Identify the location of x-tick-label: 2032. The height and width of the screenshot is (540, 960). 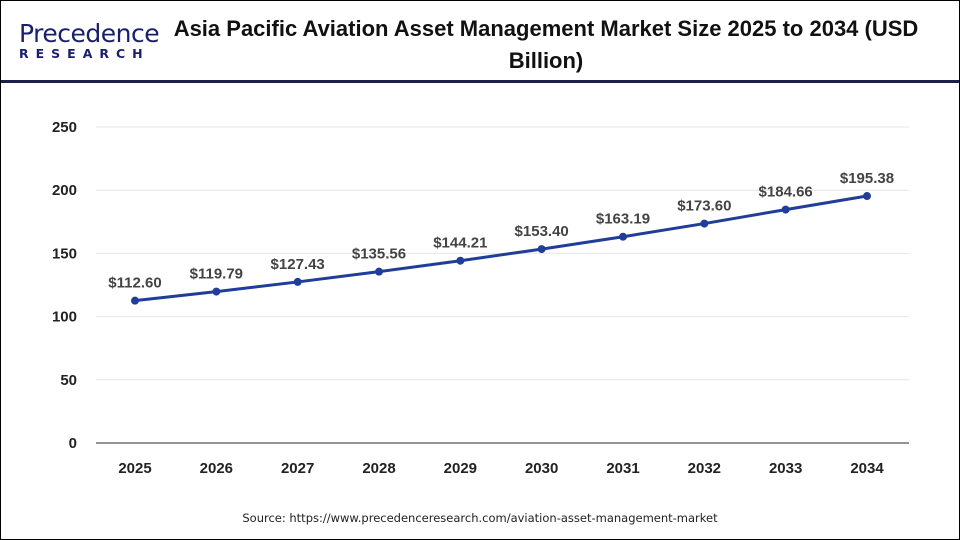
(704, 468).